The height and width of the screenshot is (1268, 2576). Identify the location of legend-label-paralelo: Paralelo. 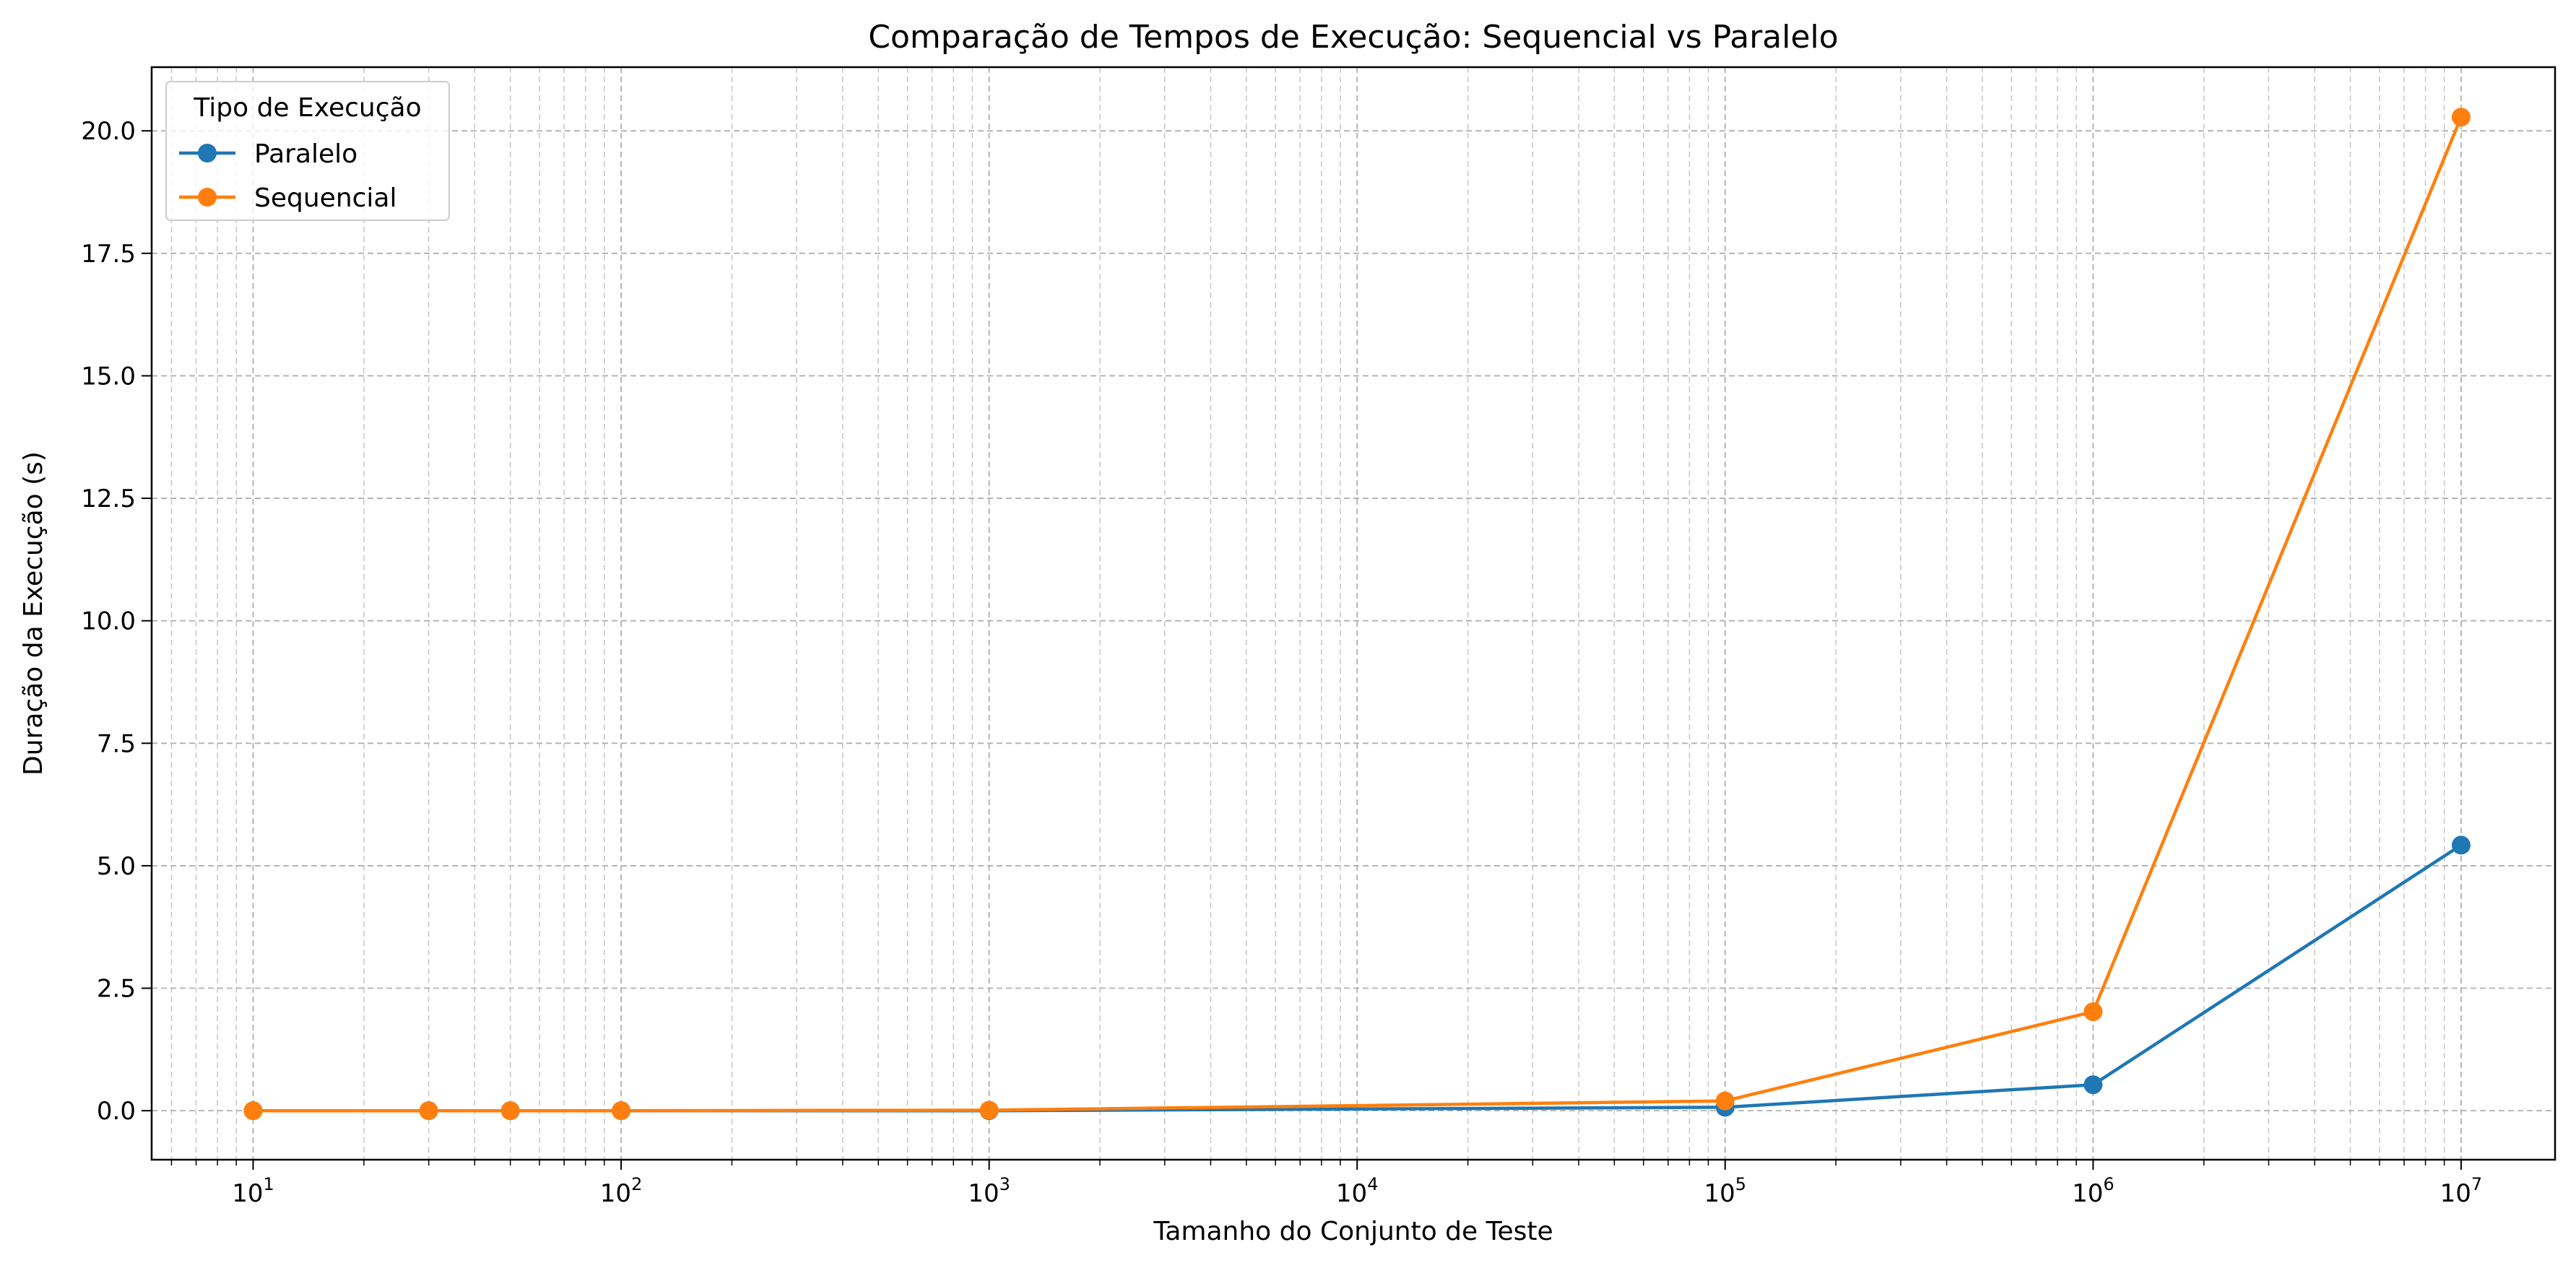
(305, 154).